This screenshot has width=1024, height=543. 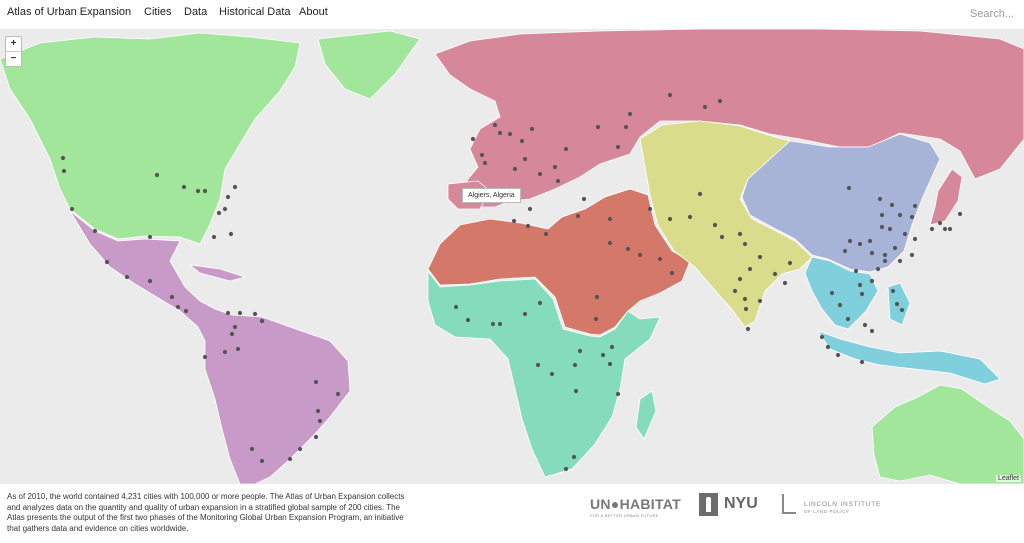 I want to click on unhabitat-logo: UN●HABITAT FOR A BETTER URBAN FUTURE, so click(x=635, y=507).